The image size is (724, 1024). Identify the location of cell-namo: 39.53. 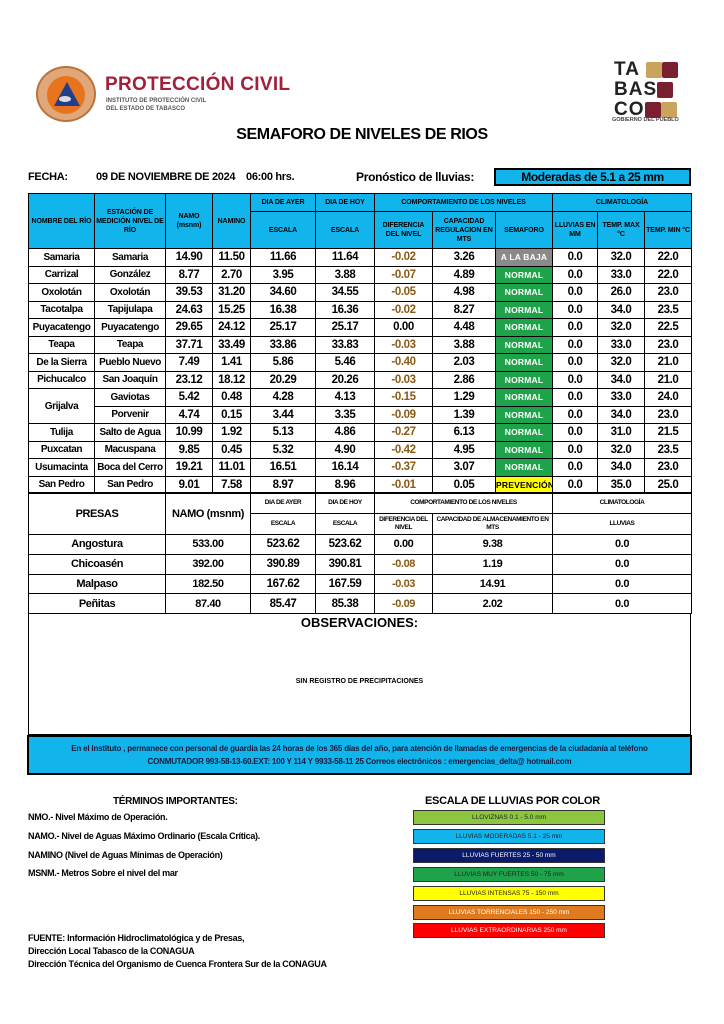
(189, 292).